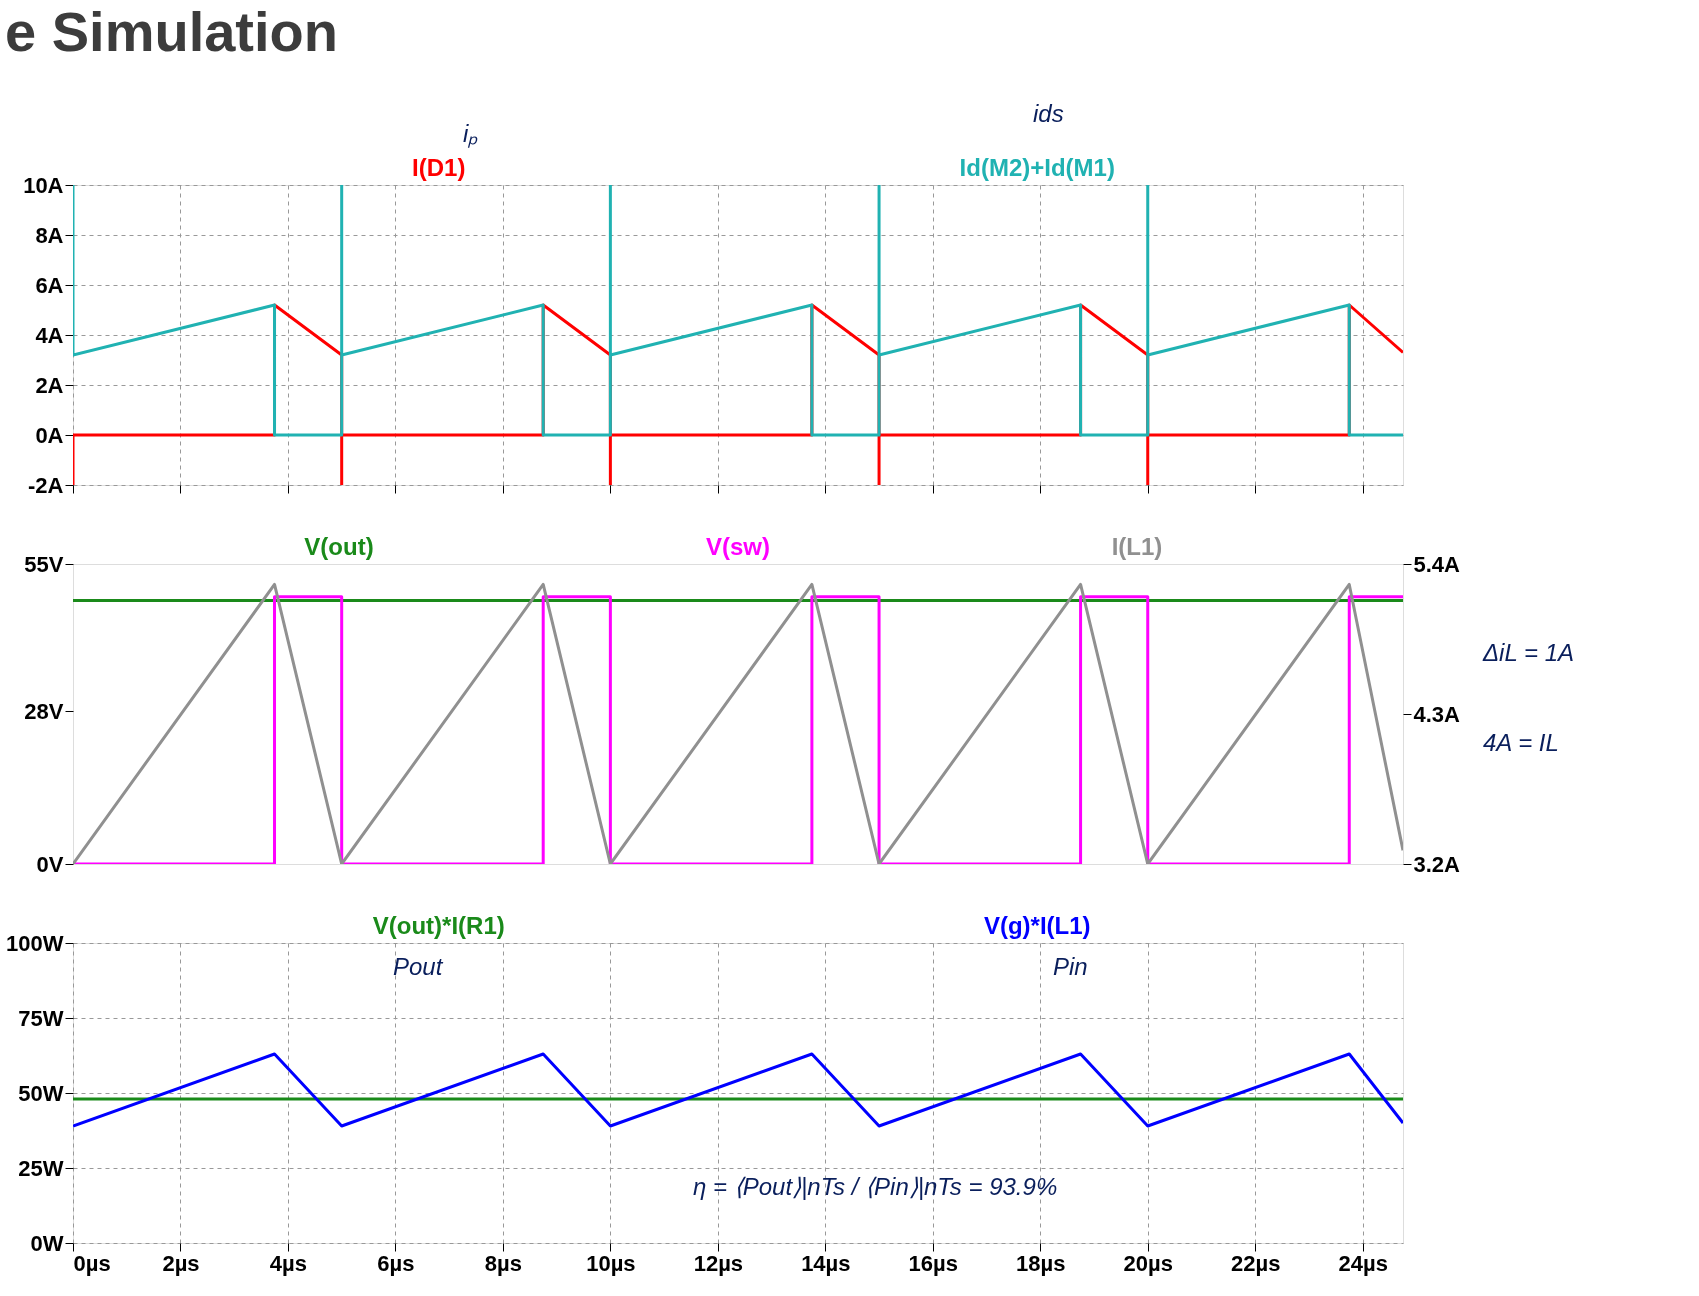 This screenshot has height=1296, width=1699. What do you see at coordinates (611, 1263) in the screenshot?
I see `x-tick-label: 10µs` at bounding box center [611, 1263].